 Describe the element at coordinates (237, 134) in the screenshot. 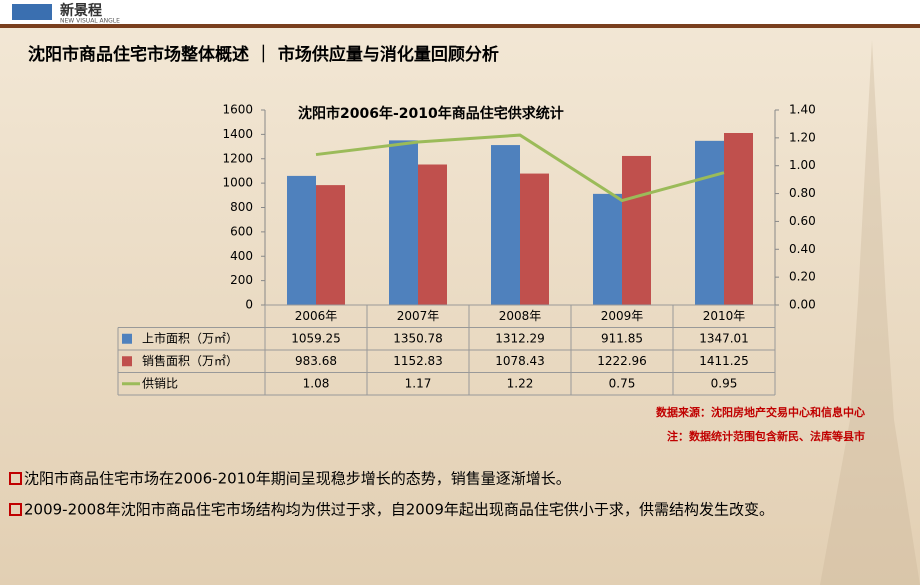

I see `y-tick-label: 1400` at that location.